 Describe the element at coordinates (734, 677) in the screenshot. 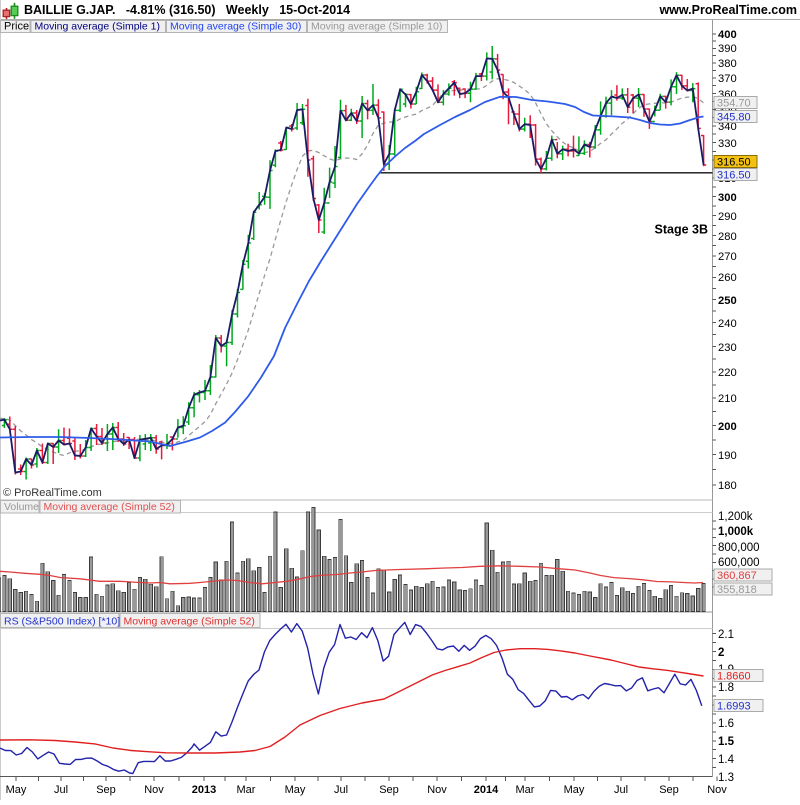

I see `svg-text: 1.8660` at that location.